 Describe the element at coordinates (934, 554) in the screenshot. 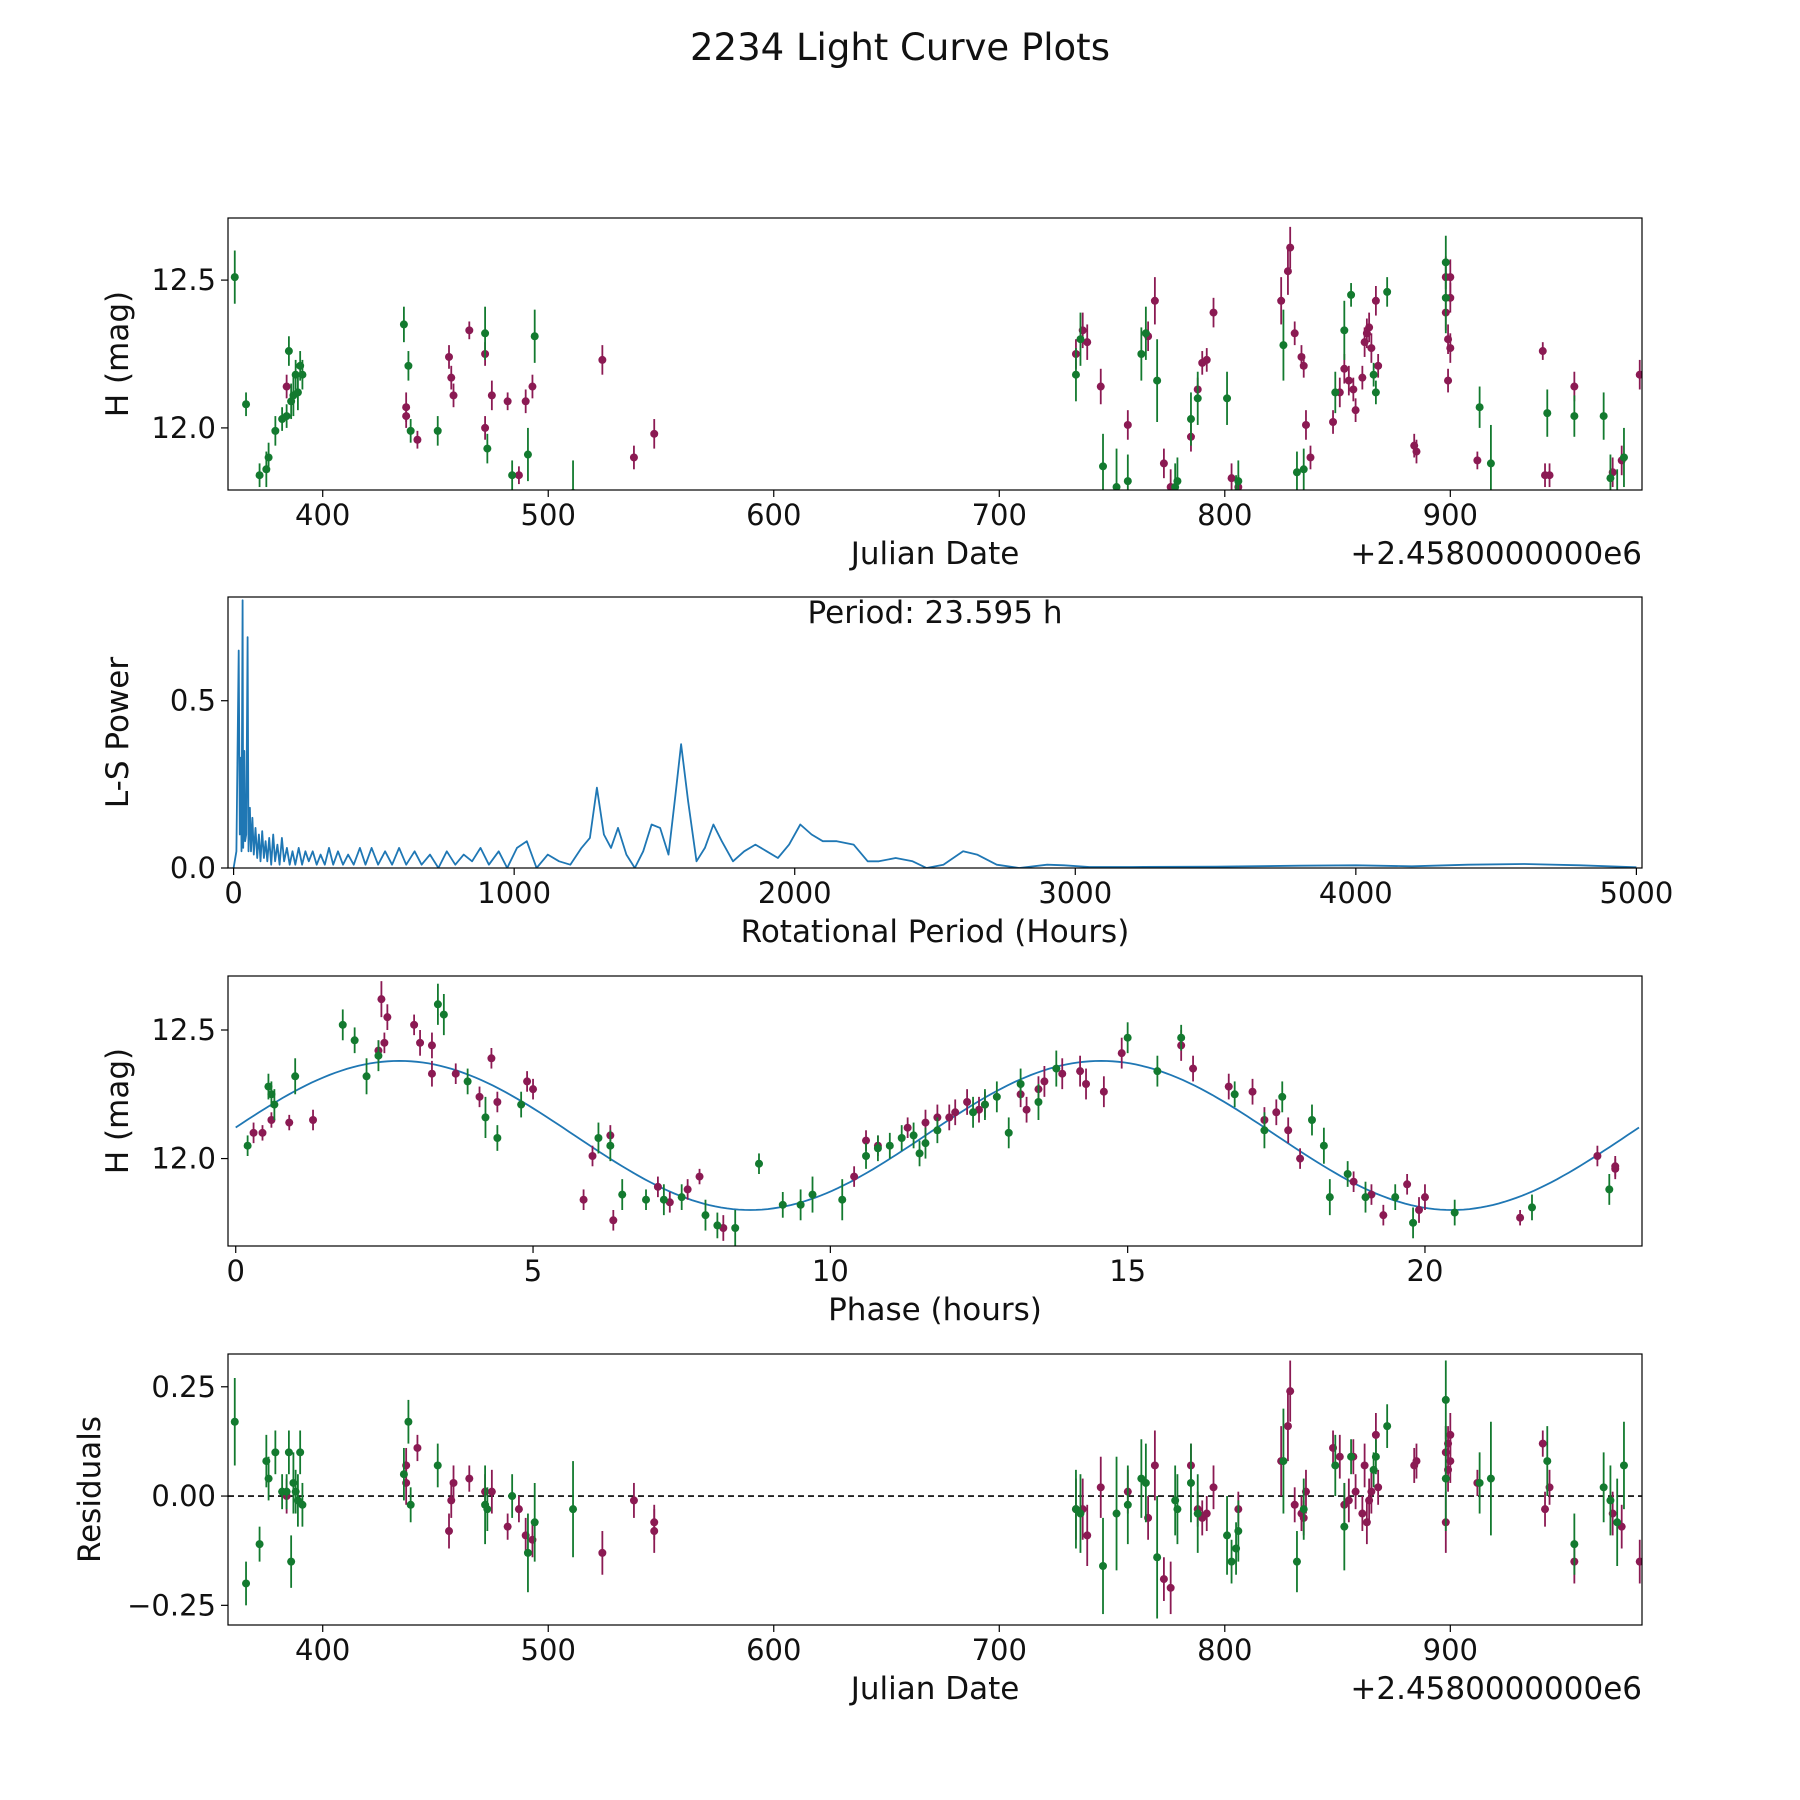

I see `lightcurve-xlabel: Julian Date` at that location.